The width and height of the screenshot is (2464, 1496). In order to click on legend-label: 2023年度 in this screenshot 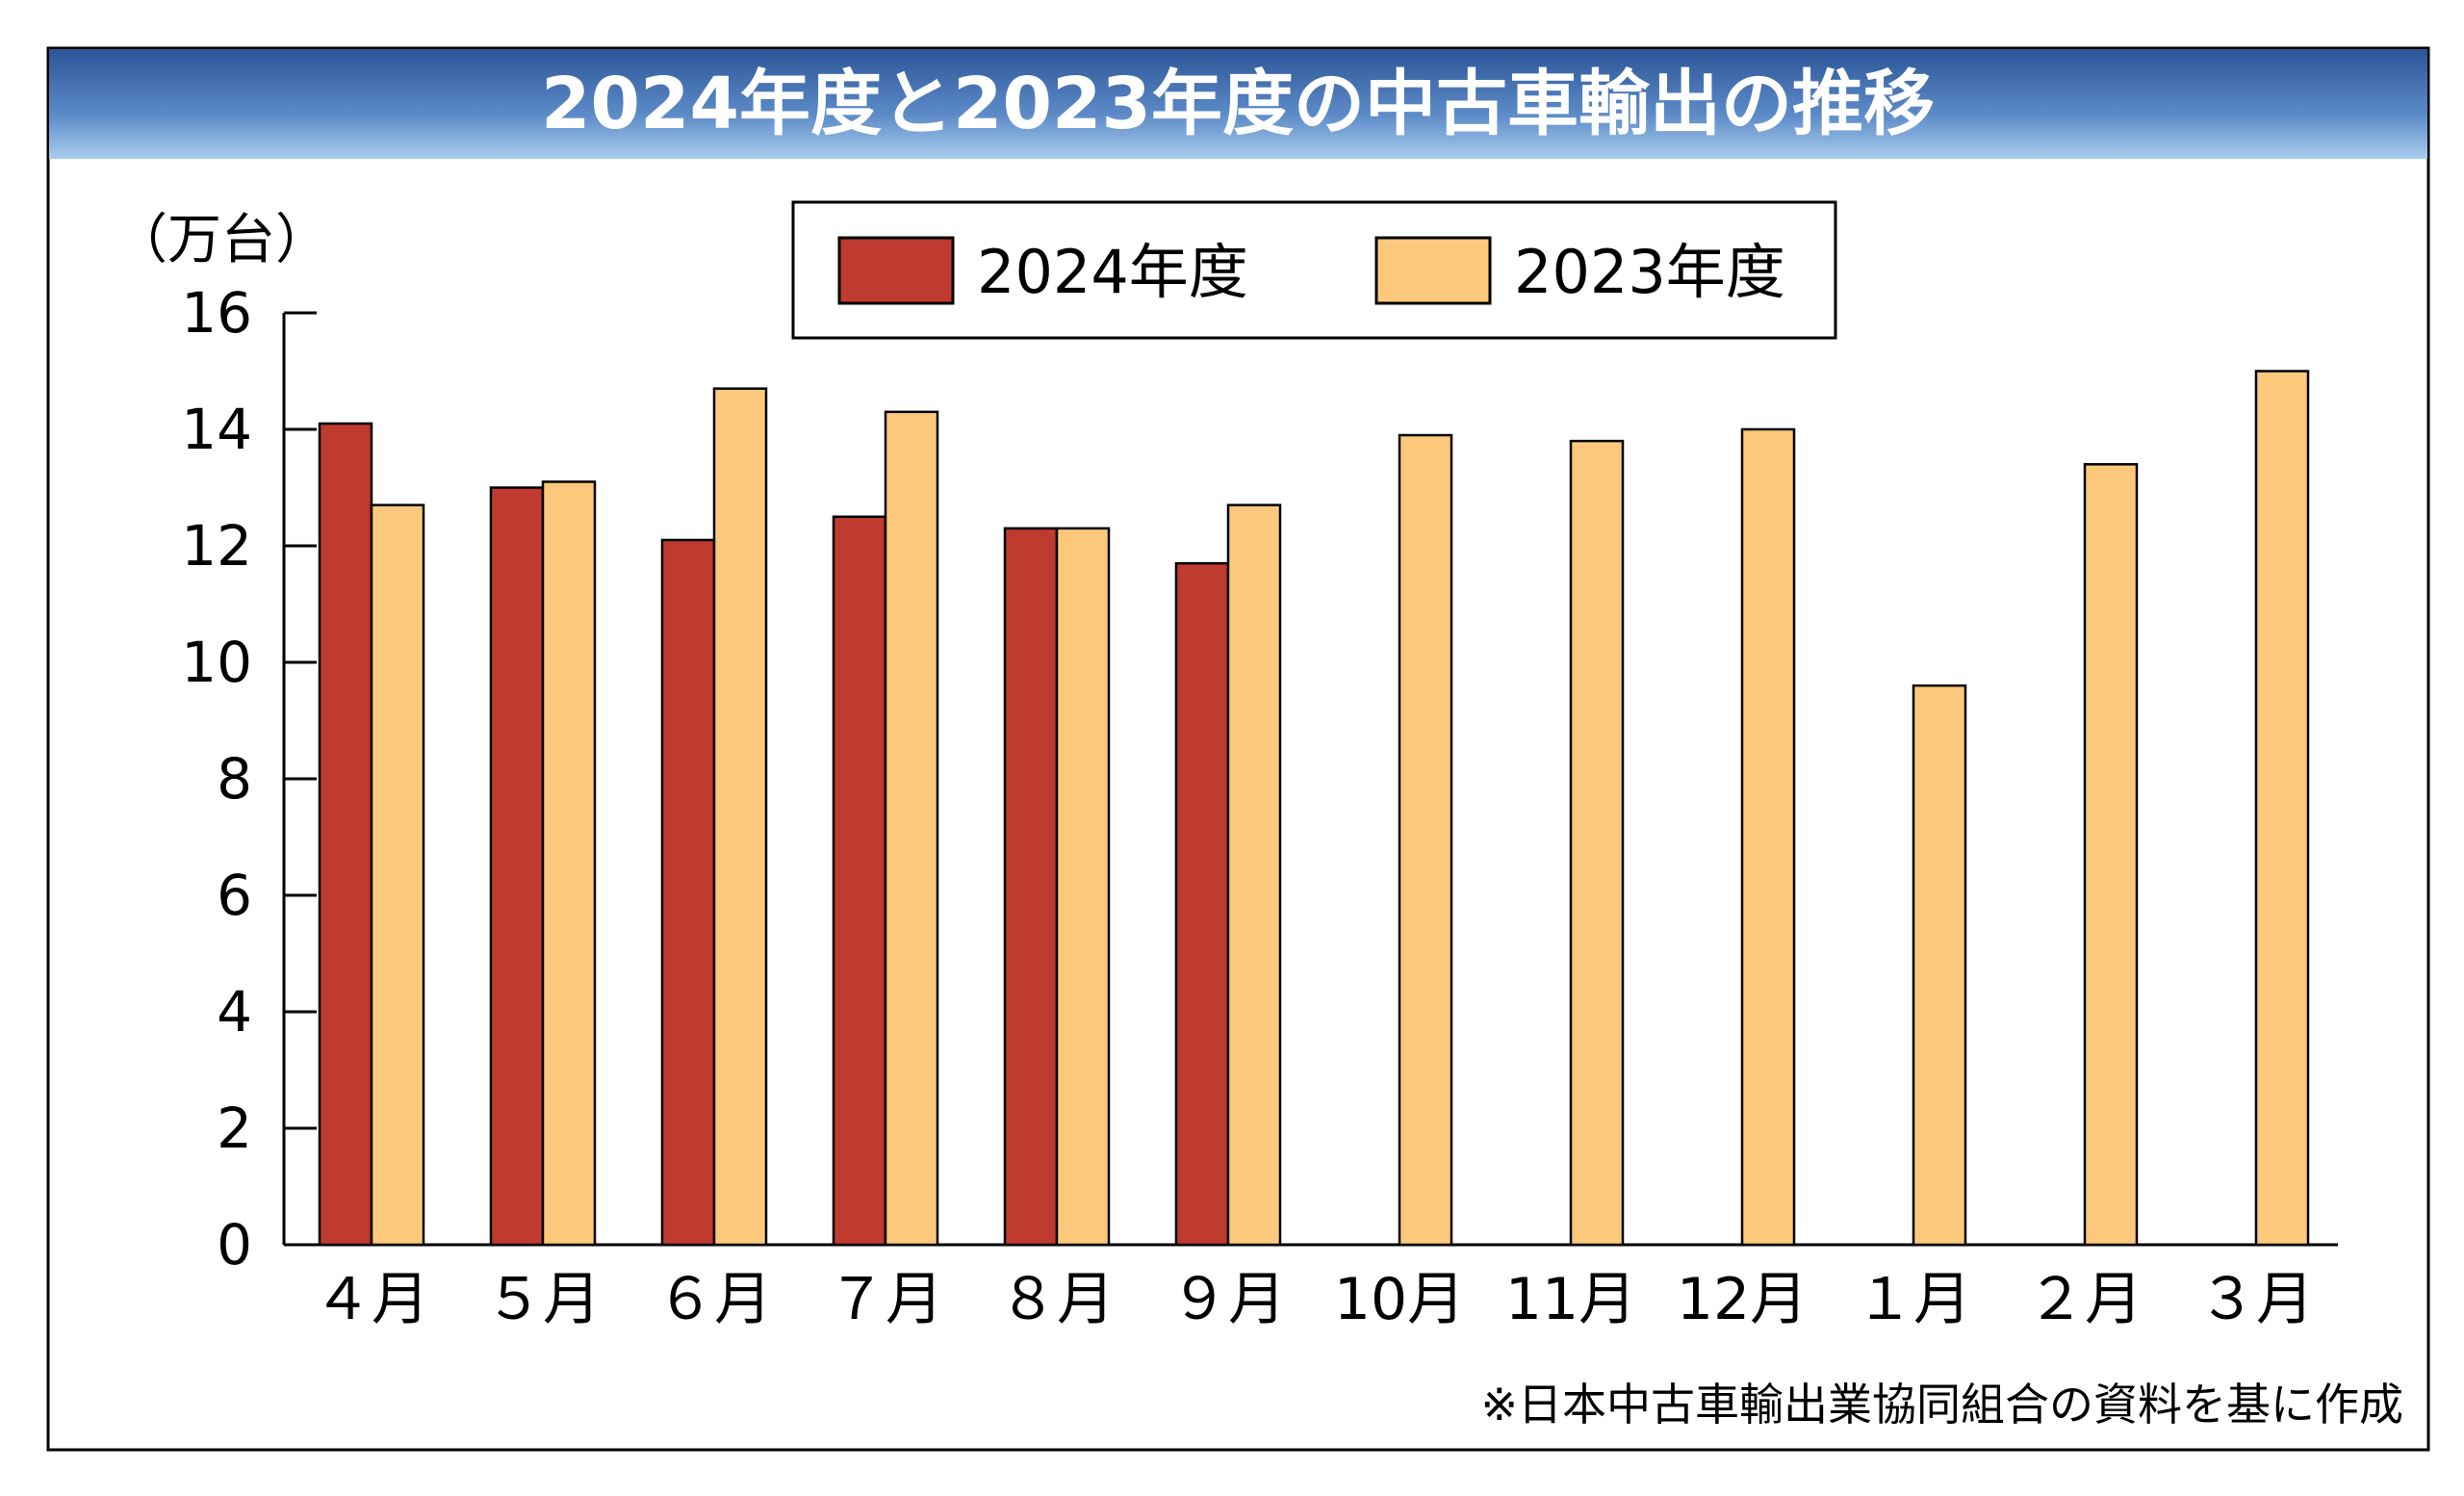, I will do `click(1649, 272)`.